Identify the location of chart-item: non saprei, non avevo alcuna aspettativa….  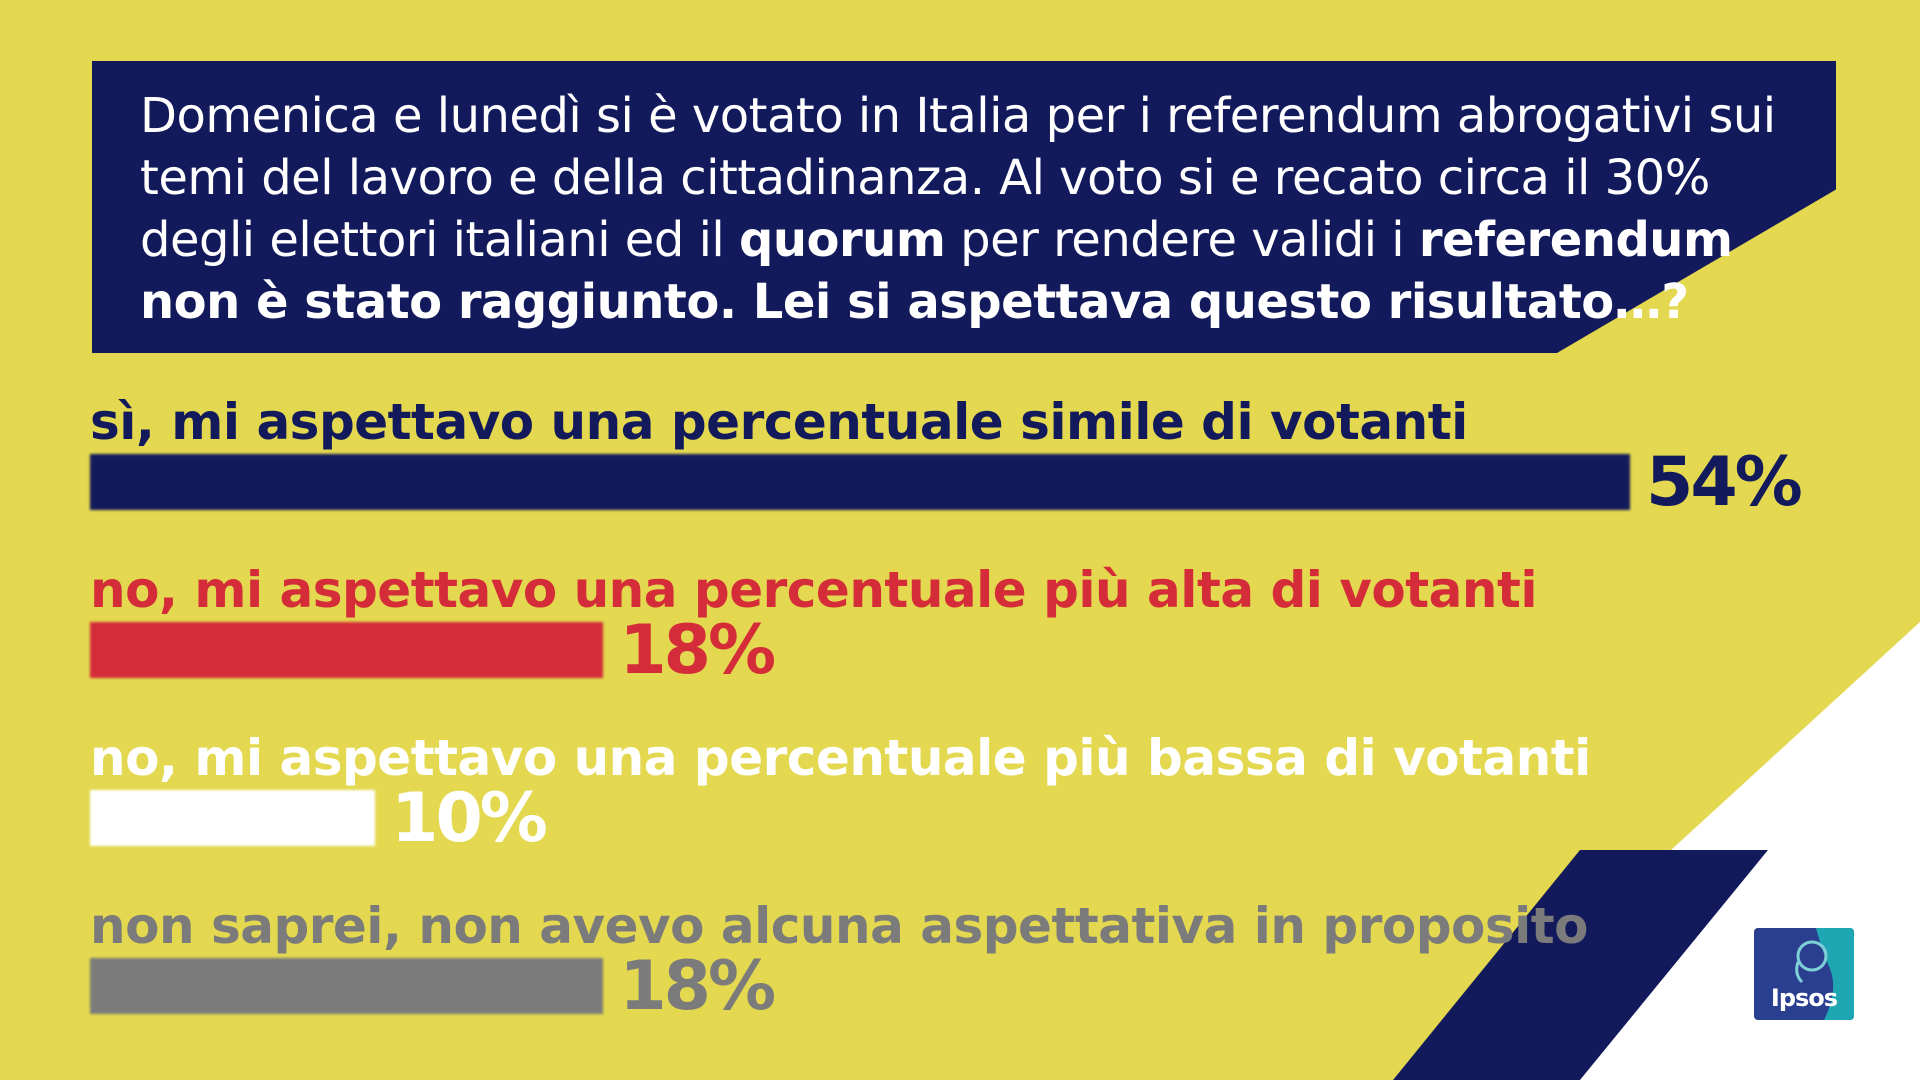
(980, 971).